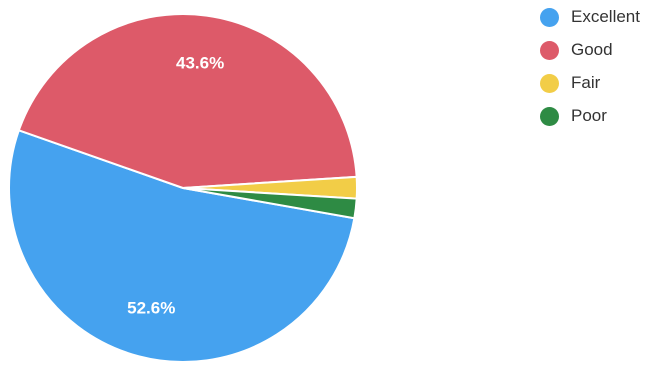  Describe the element at coordinates (549, 50) in the screenshot. I see `legend-swatch-good` at that location.